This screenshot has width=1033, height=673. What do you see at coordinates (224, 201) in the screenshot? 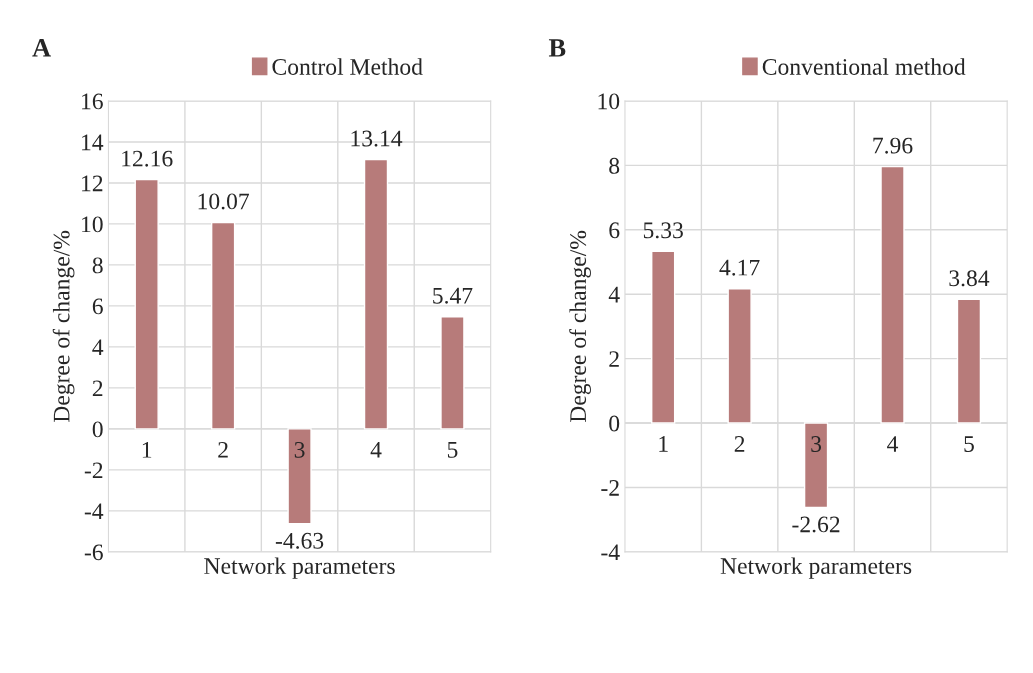
I see `data-label: 10.07` at bounding box center [224, 201].